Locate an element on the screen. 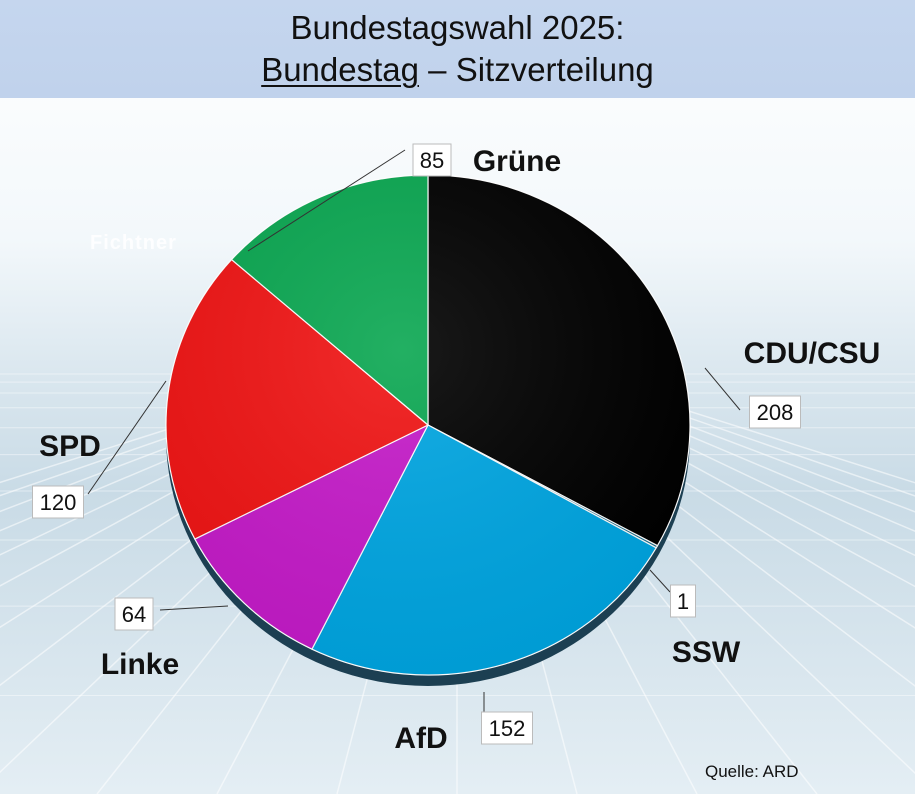  slice-label-afd: AfD is located at coordinates (420, 738).